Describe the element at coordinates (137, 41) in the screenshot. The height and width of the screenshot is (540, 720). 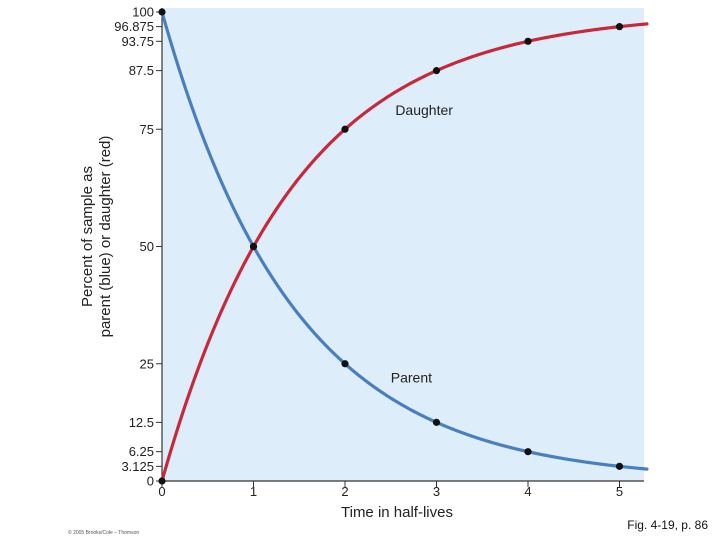
I see `y-tick-label: 93.75` at that location.